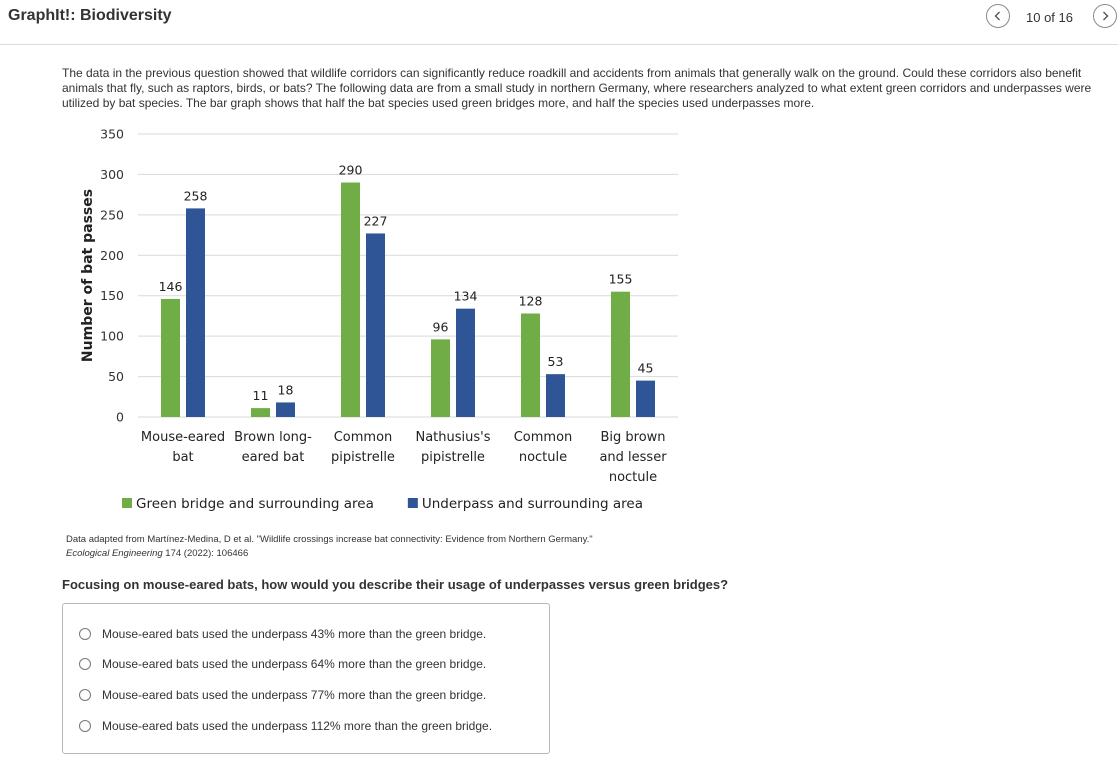 Image resolution: width=1118 pixels, height=765 pixels. I want to click on data-label: 155, so click(621, 279).